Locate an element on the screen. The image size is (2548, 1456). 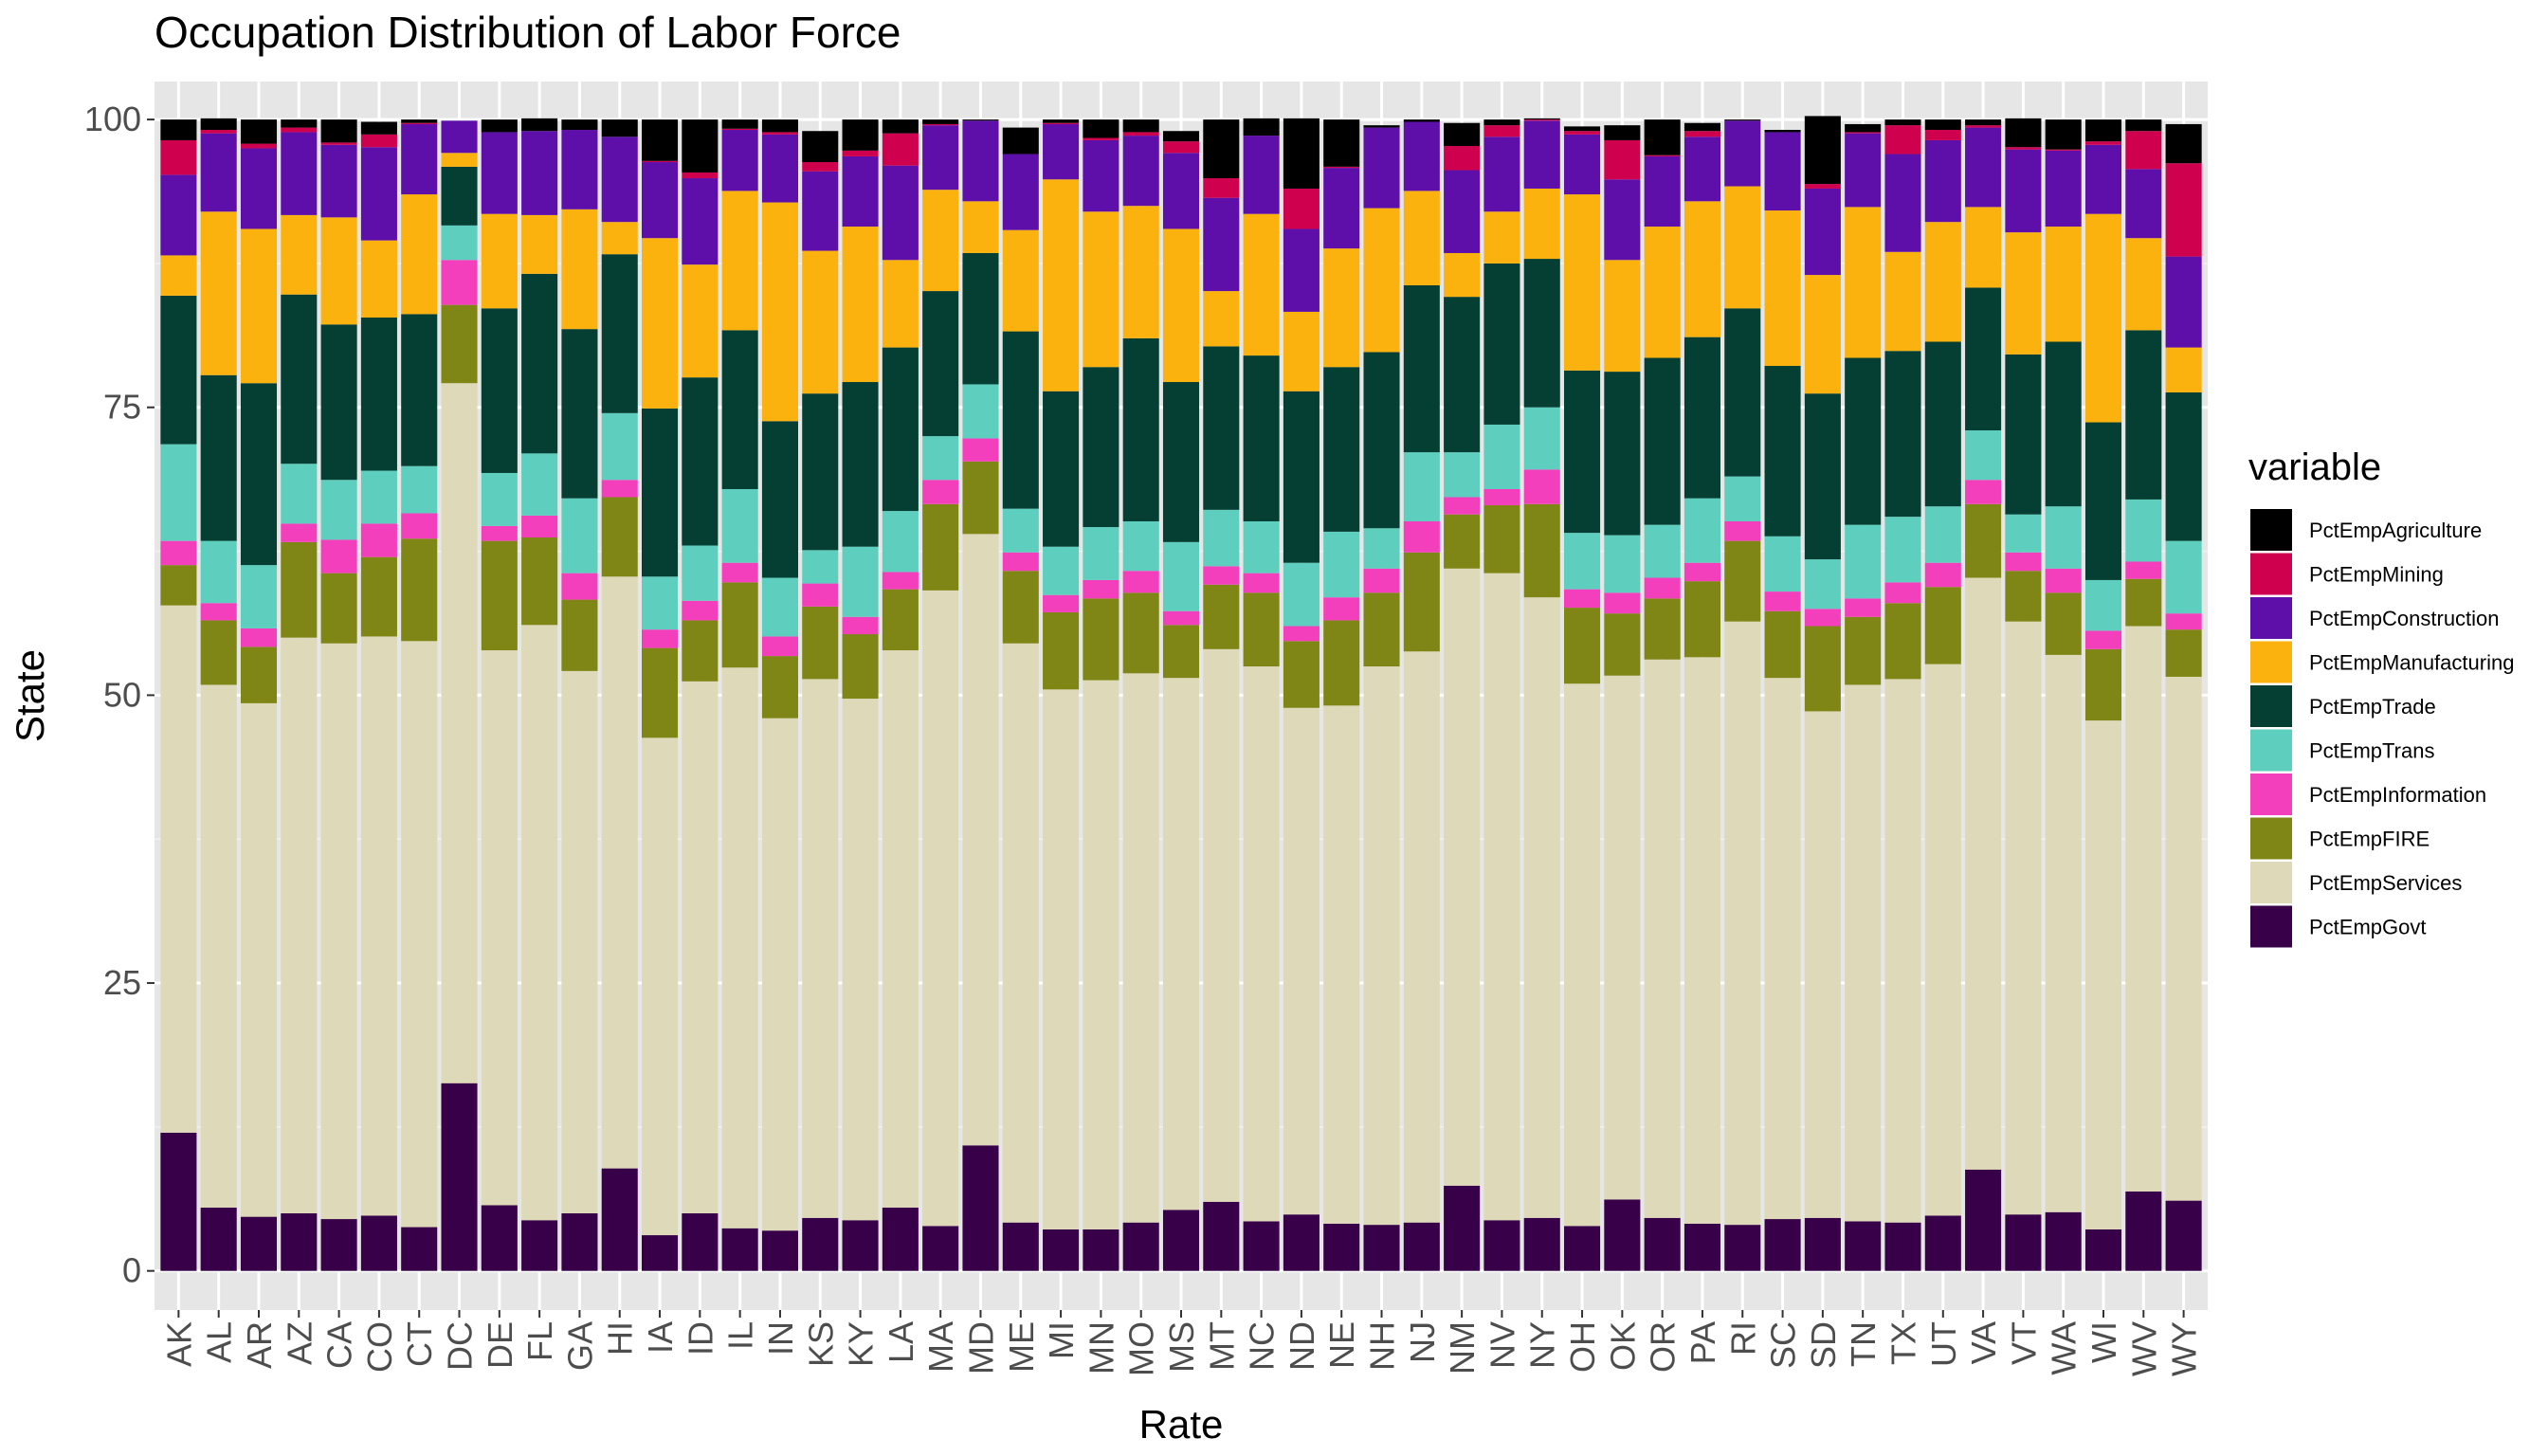
x-tick-label: WI is located at coordinates (2103, 1342).